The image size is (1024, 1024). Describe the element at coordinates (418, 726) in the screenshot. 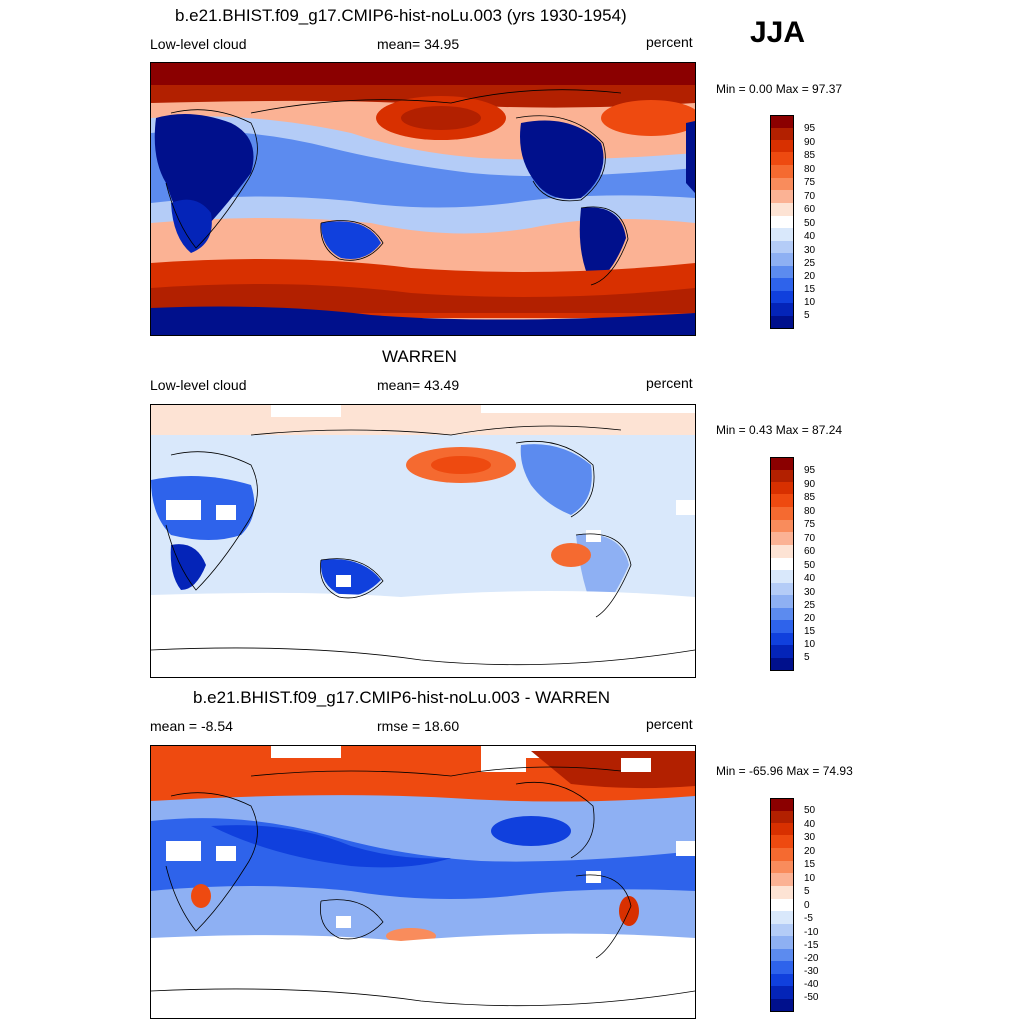

I see `rmse-label: rmse = 18.60` at that location.